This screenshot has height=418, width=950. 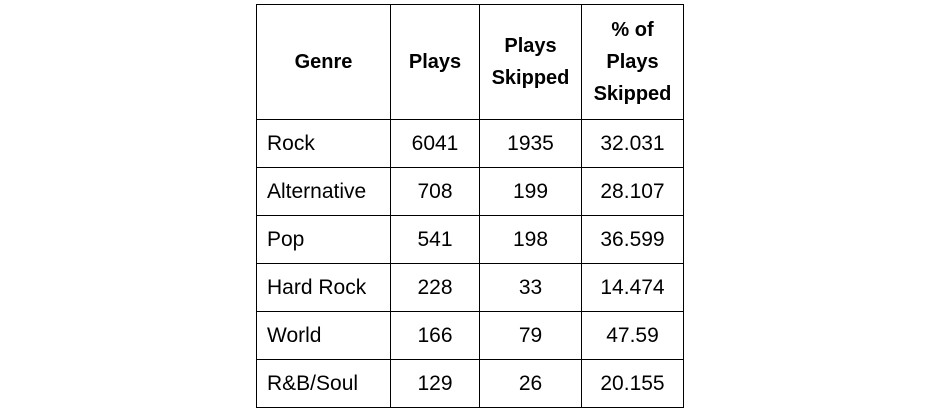 I want to click on genre-cell: Alternative, so click(x=323, y=191).